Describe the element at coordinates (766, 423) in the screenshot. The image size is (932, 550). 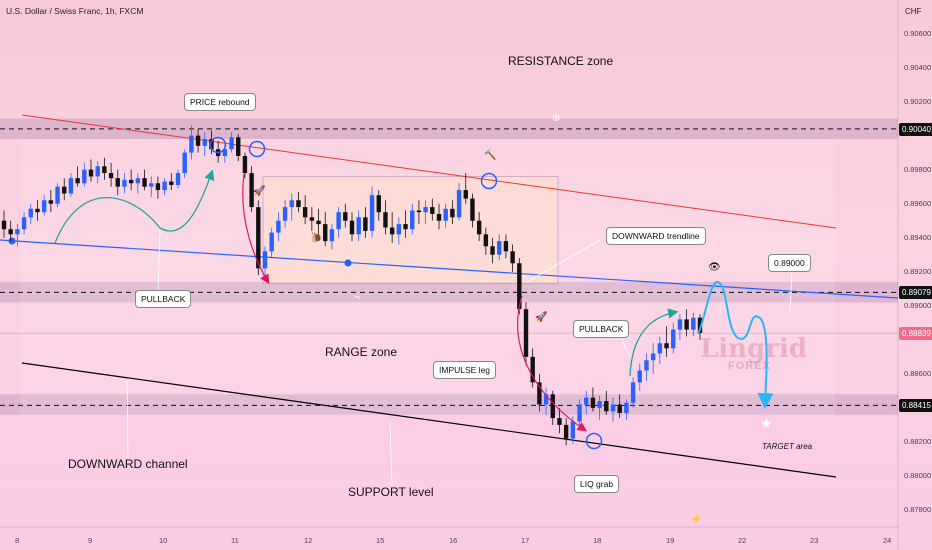
I see `target-star: ★` at that location.